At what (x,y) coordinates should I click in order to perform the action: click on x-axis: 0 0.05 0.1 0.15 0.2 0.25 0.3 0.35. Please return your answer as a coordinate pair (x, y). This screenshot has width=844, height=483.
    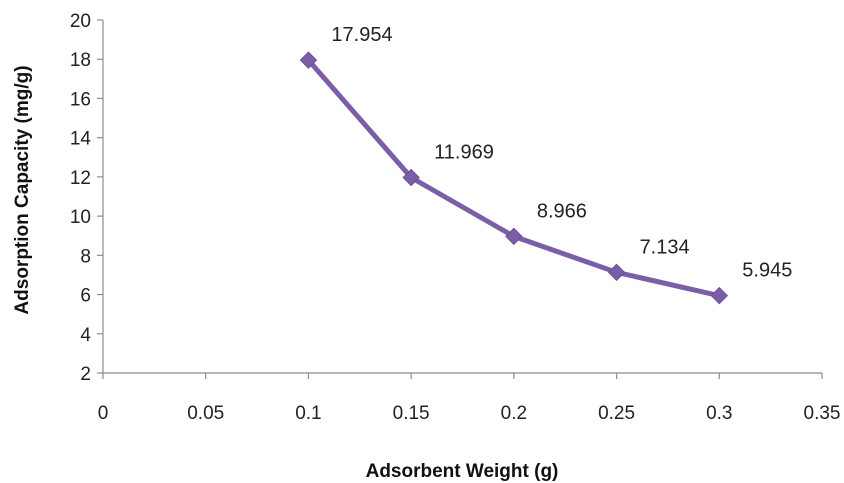
    Looking at the image, I should click on (469, 398).